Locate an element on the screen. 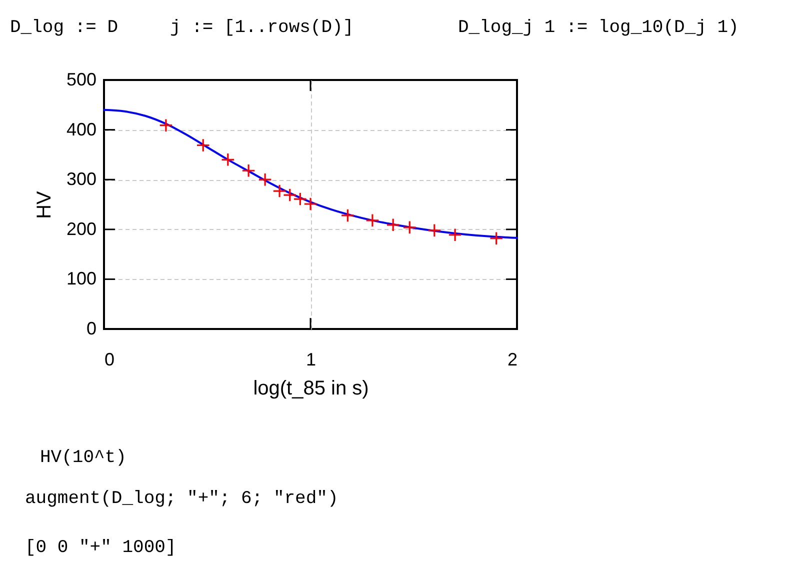 Image resolution: width=790 pixels, height=577 pixels. text: HV(10^t) is located at coordinates (83, 458).